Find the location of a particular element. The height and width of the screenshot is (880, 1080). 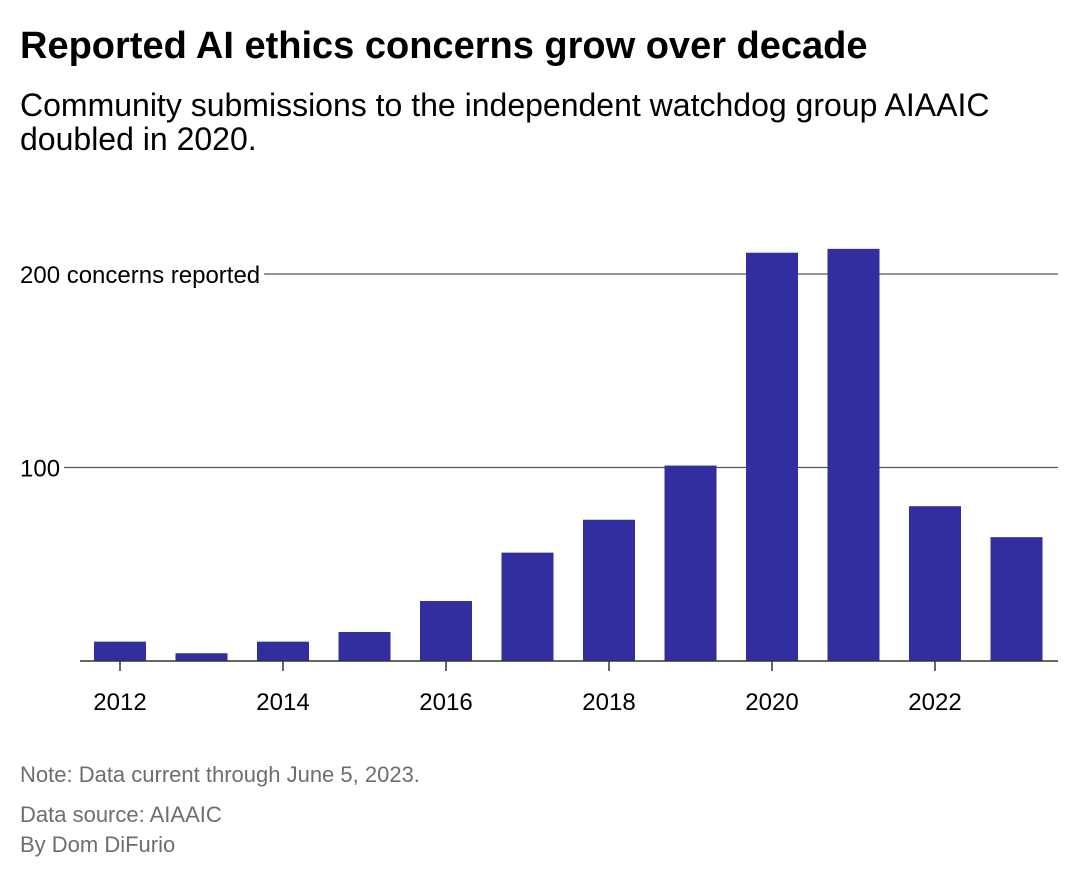

footer-source: Data source: AIAAIC is located at coordinates (121, 814).